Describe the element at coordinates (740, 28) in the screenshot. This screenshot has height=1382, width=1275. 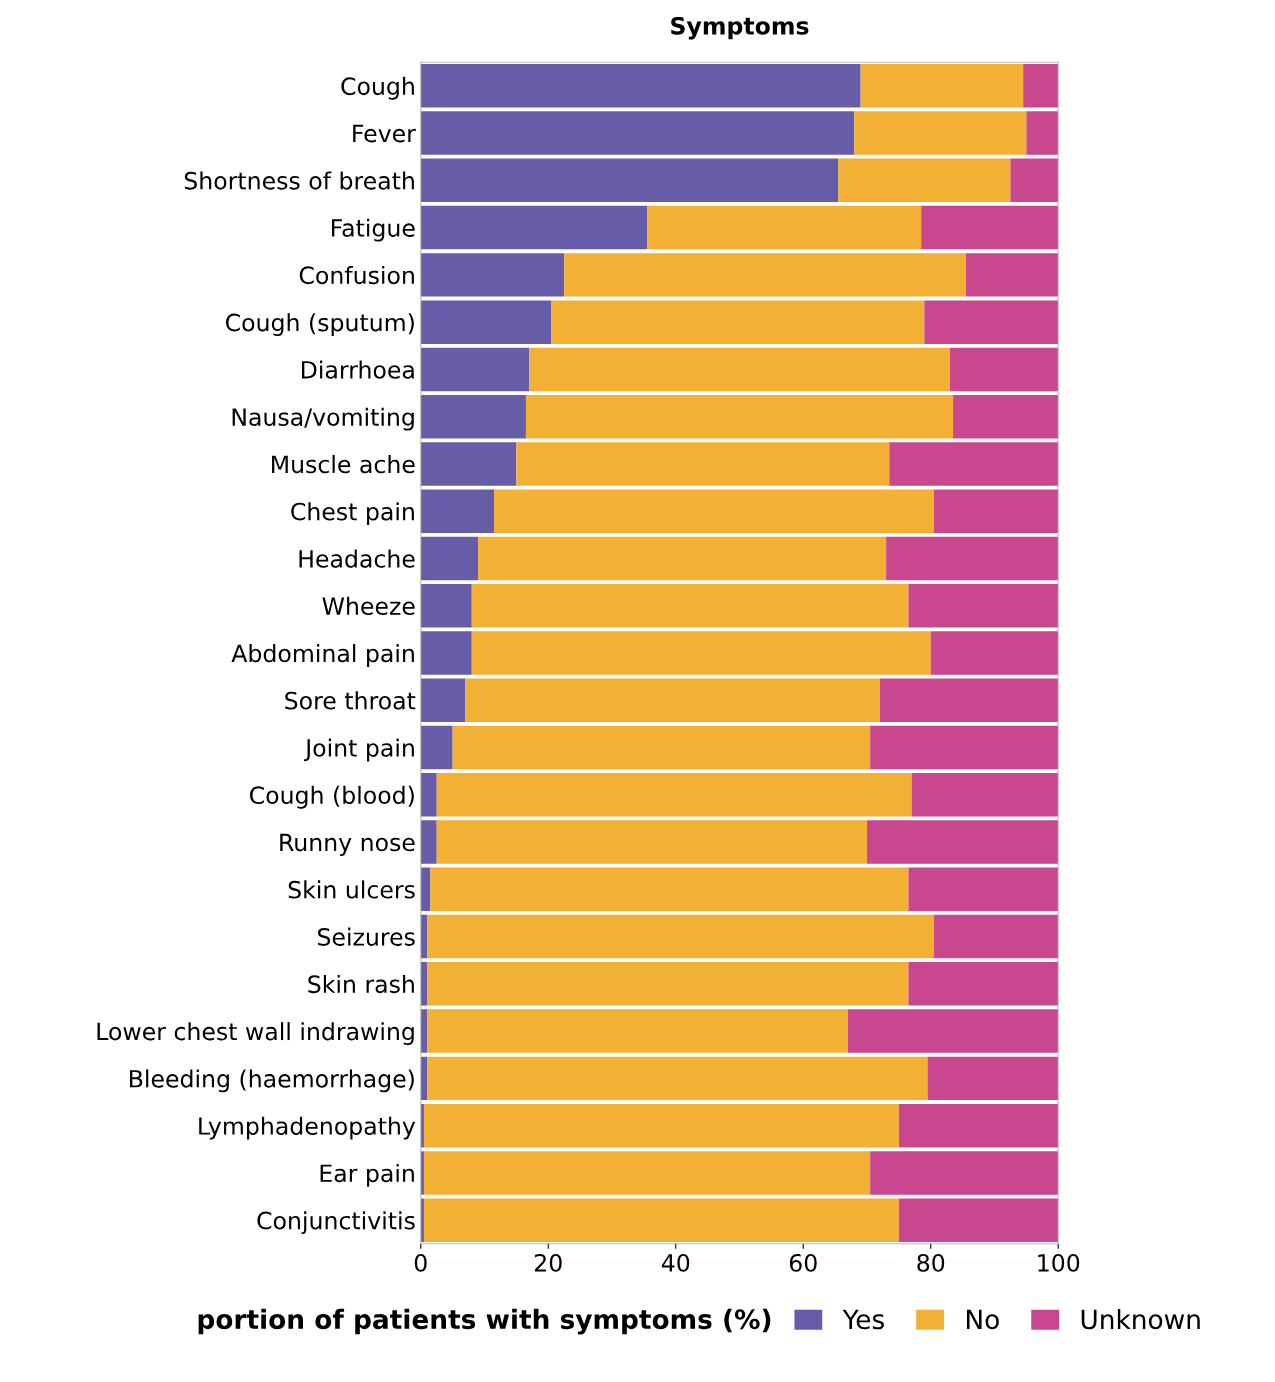
I see `chart-title: Symptoms` at that location.